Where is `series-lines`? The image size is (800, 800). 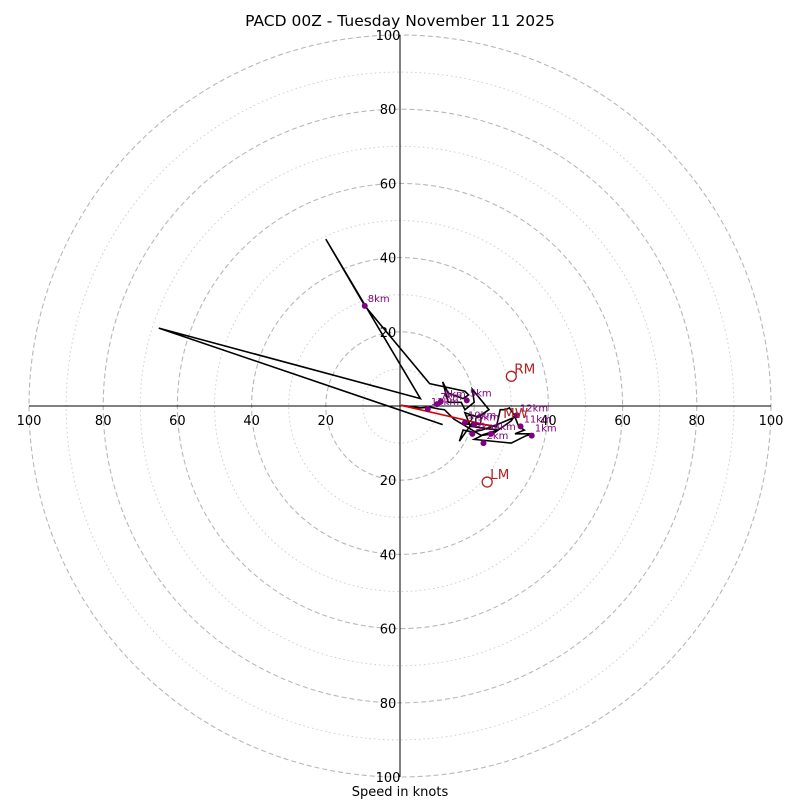
series-lines is located at coordinates (346, 341).